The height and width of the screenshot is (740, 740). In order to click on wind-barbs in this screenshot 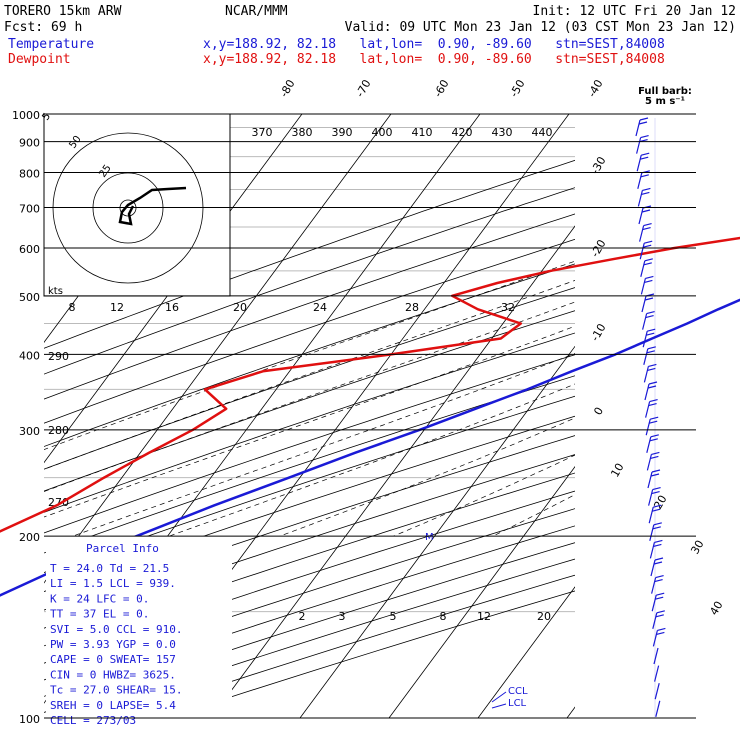, I will do `click(650, 417)`.